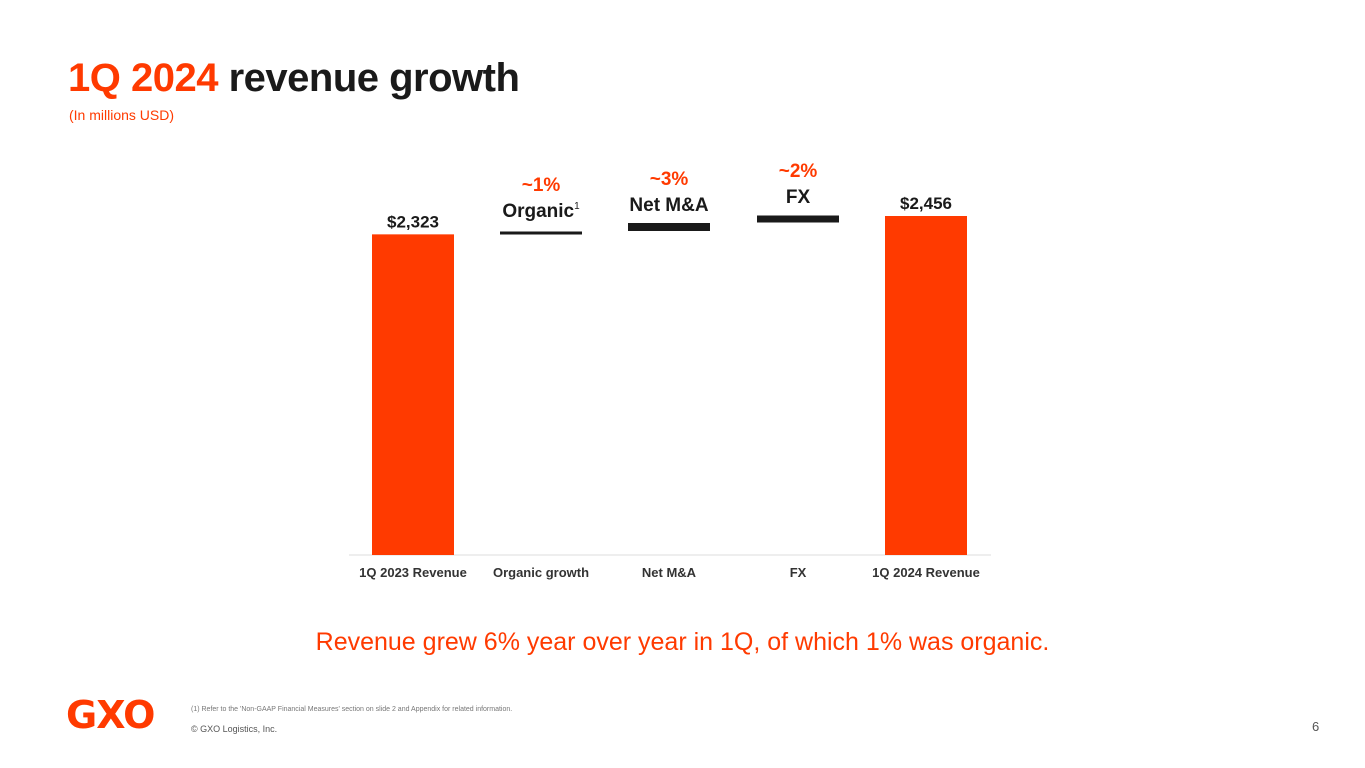 The image size is (1365, 768). What do you see at coordinates (541, 572) in the screenshot?
I see `x-tick-label: Organic growth` at bounding box center [541, 572].